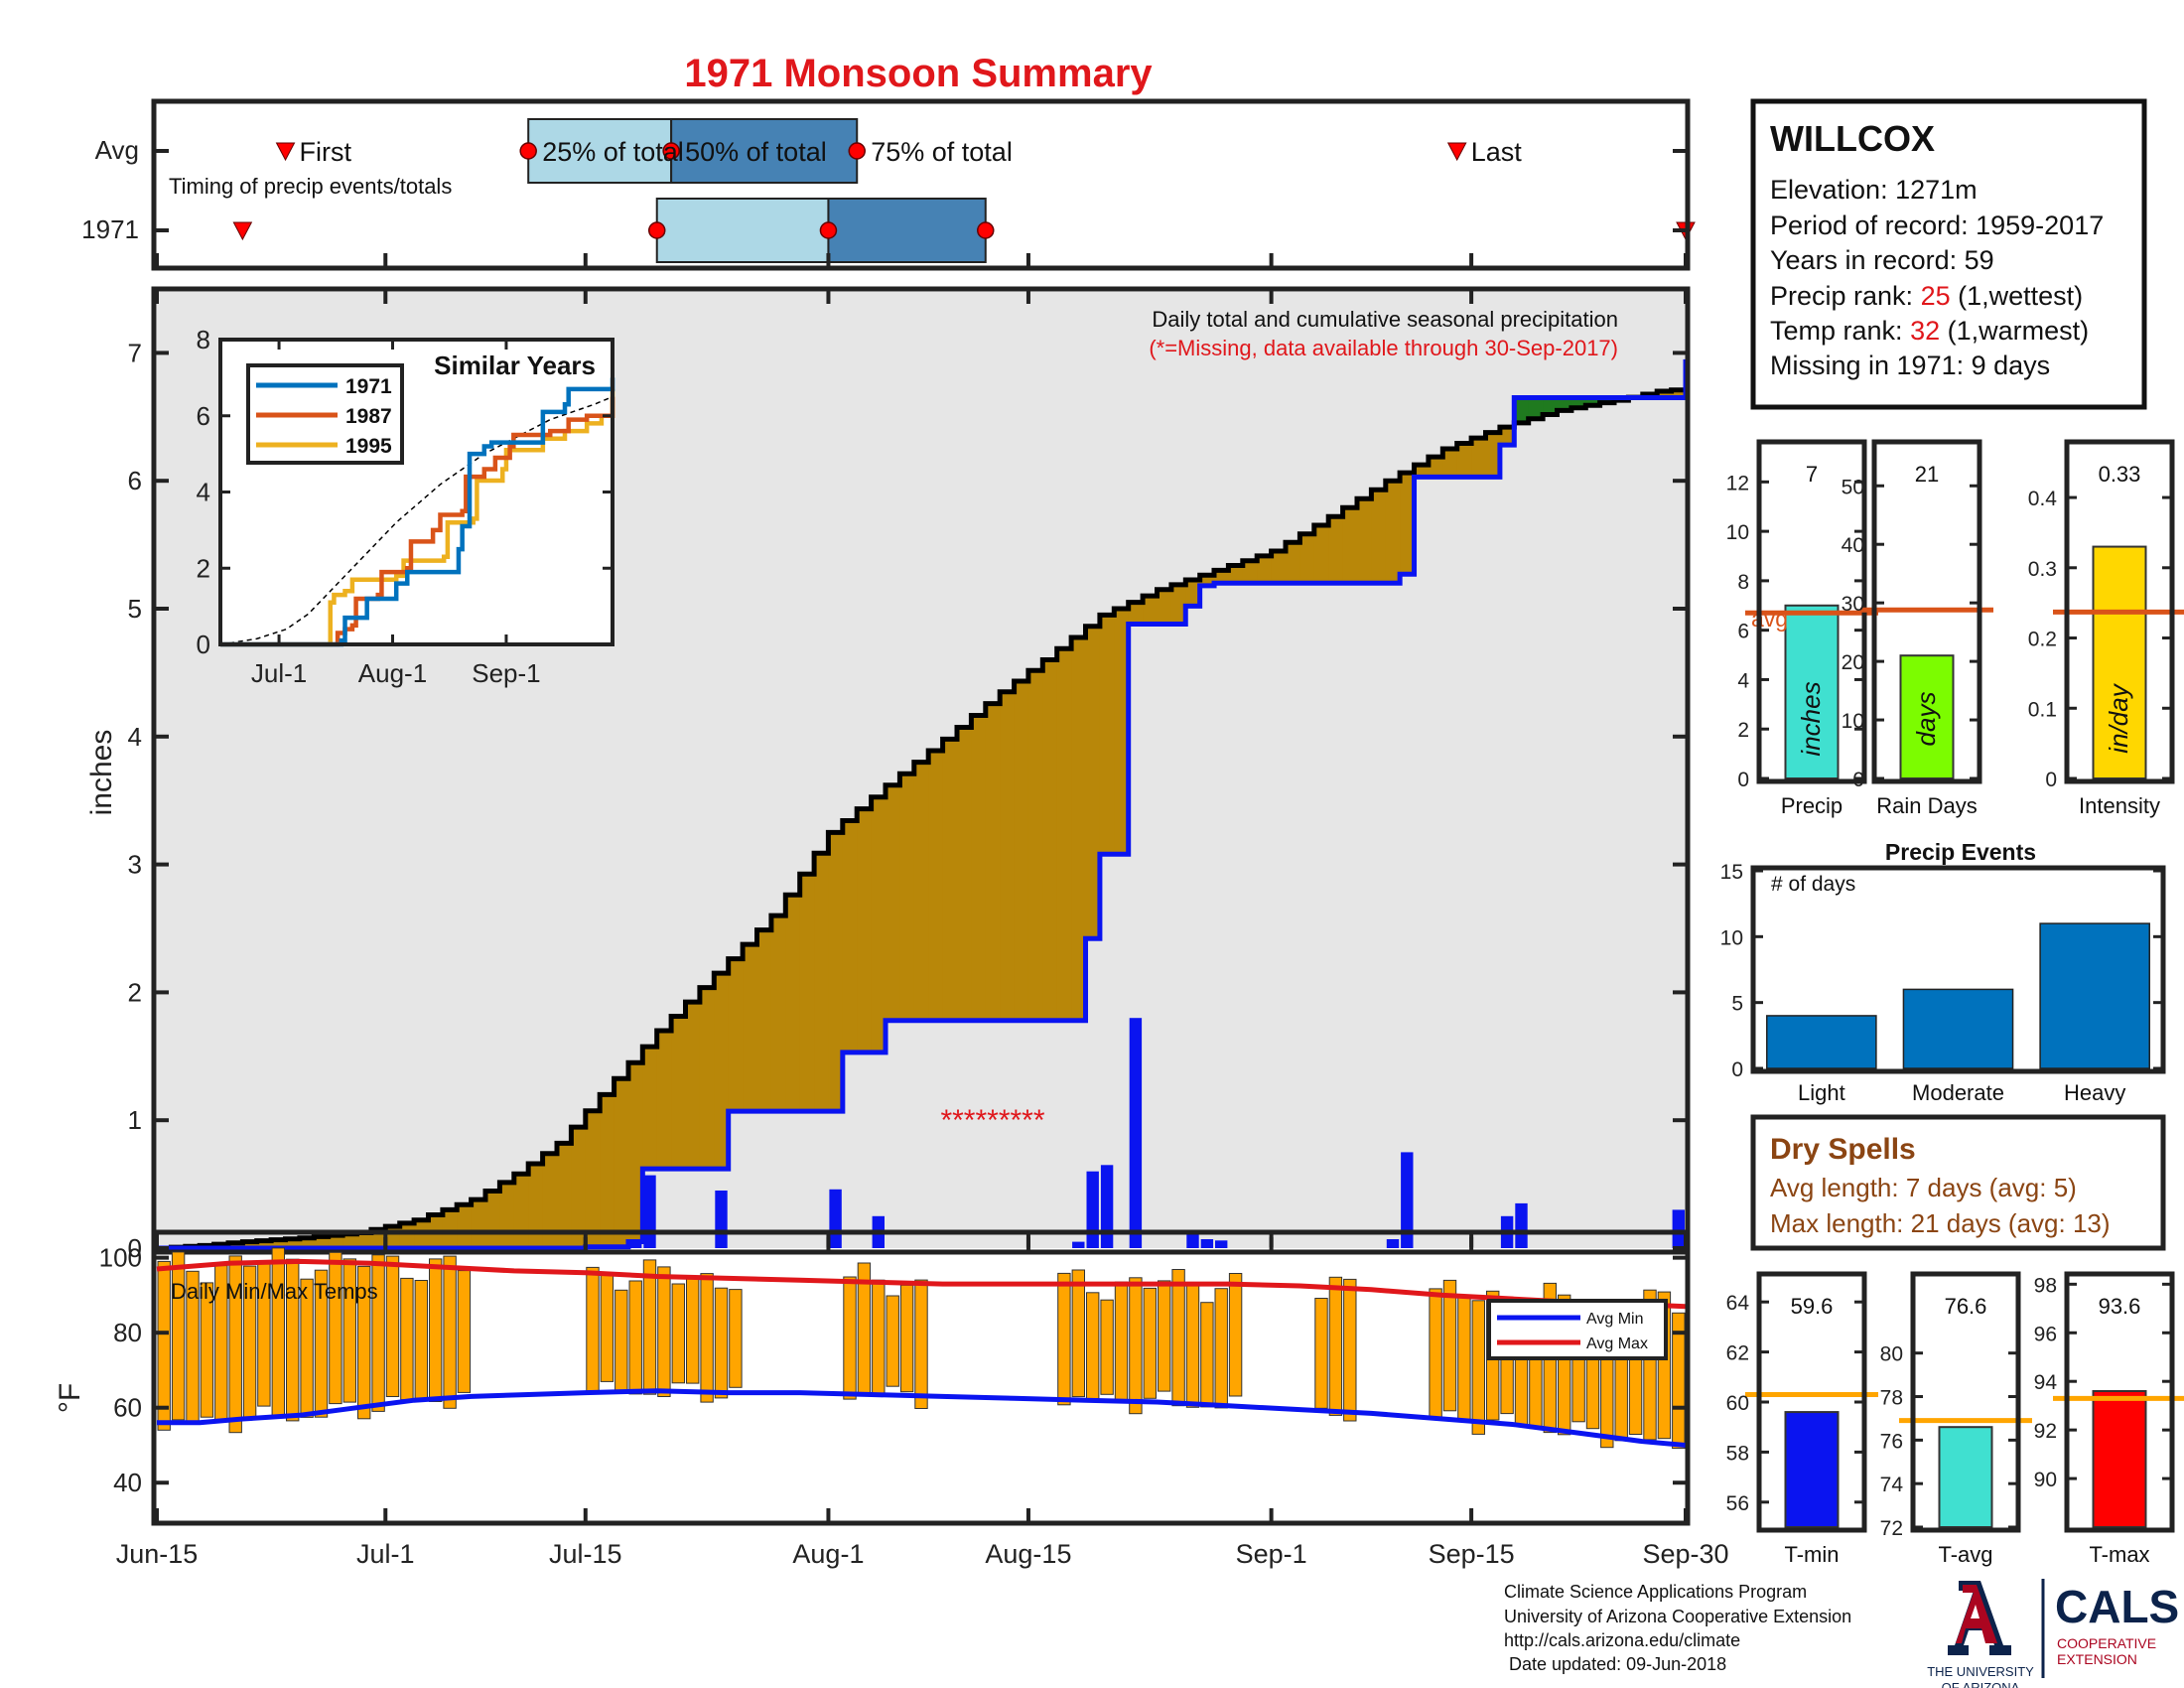  I want to click on legend-label-avg-min: Avg Min, so click(1615, 1319).